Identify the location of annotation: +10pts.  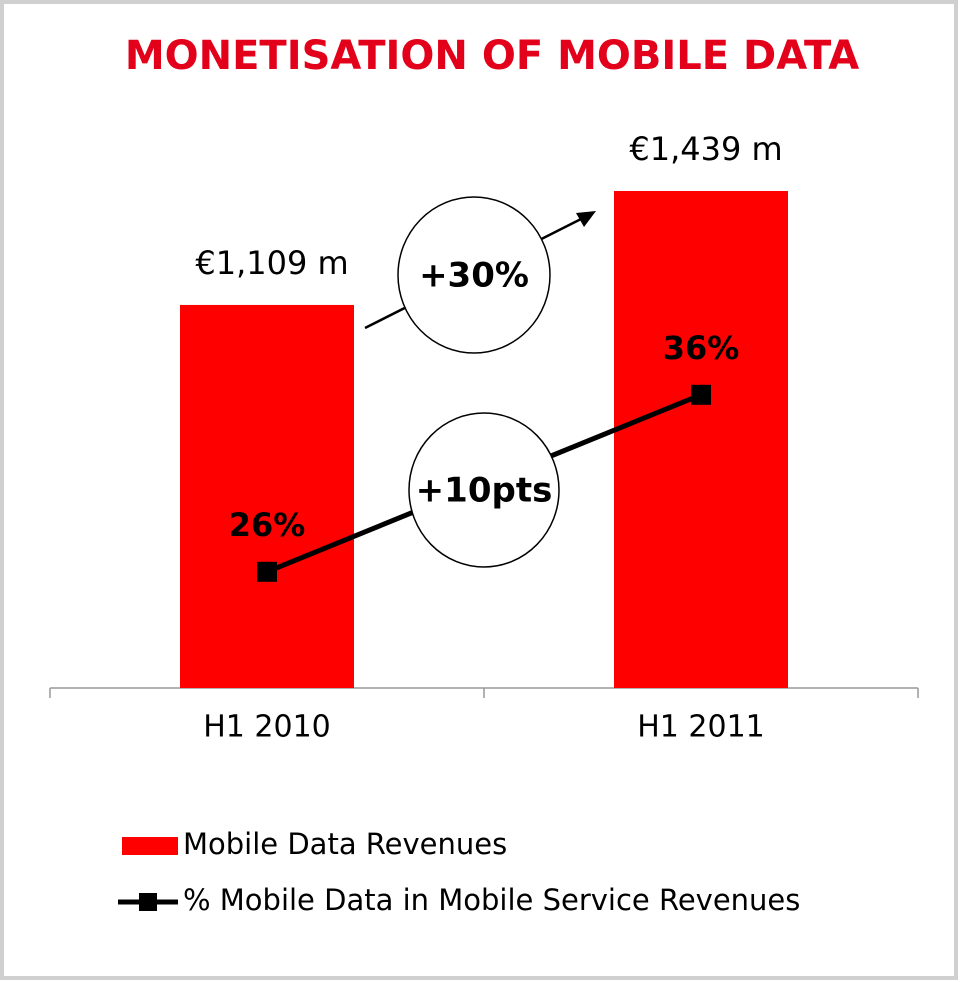
(484, 491).